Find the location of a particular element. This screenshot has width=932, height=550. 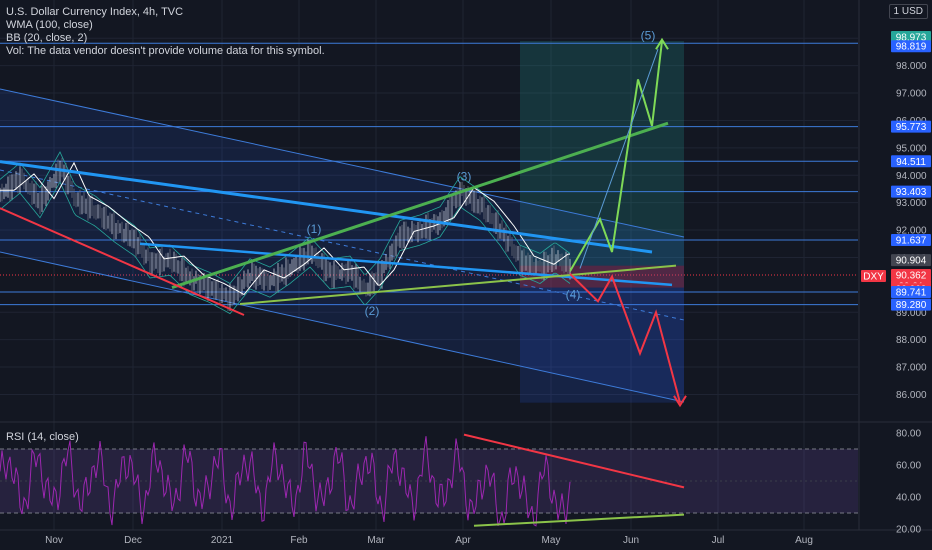

time-axis: Nov Dec 2021 Feb Mar Apr May Jun Jul Aug is located at coordinates (429, 540).